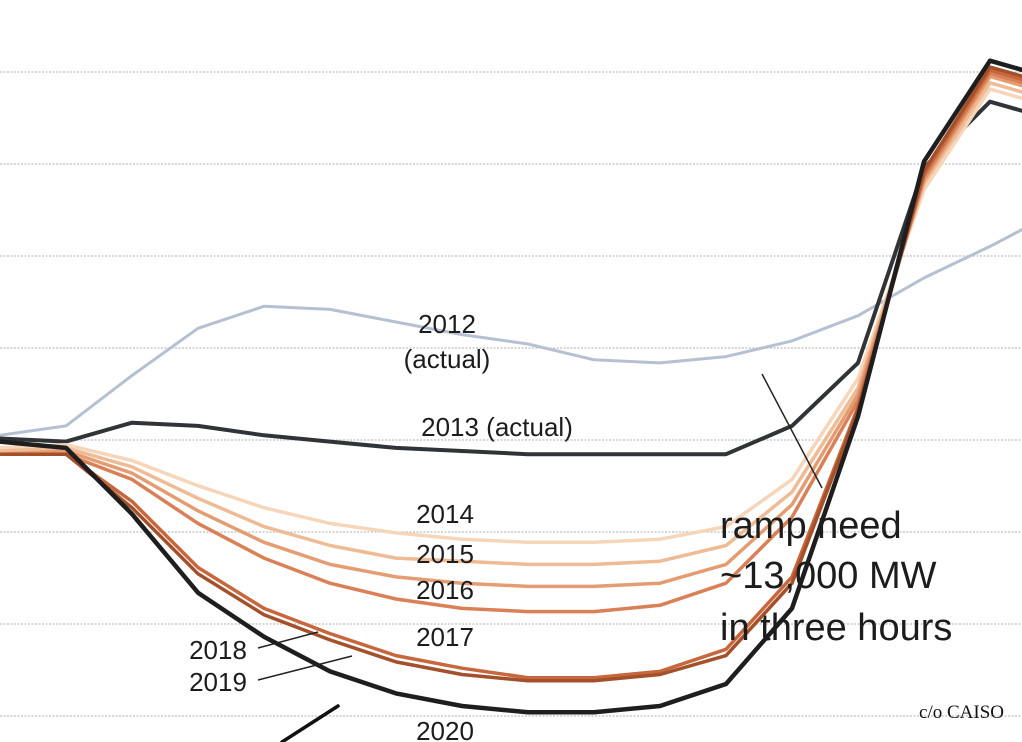  Describe the element at coordinates (447, 324) in the screenshot. I see `label-2012: 2012` at that location.